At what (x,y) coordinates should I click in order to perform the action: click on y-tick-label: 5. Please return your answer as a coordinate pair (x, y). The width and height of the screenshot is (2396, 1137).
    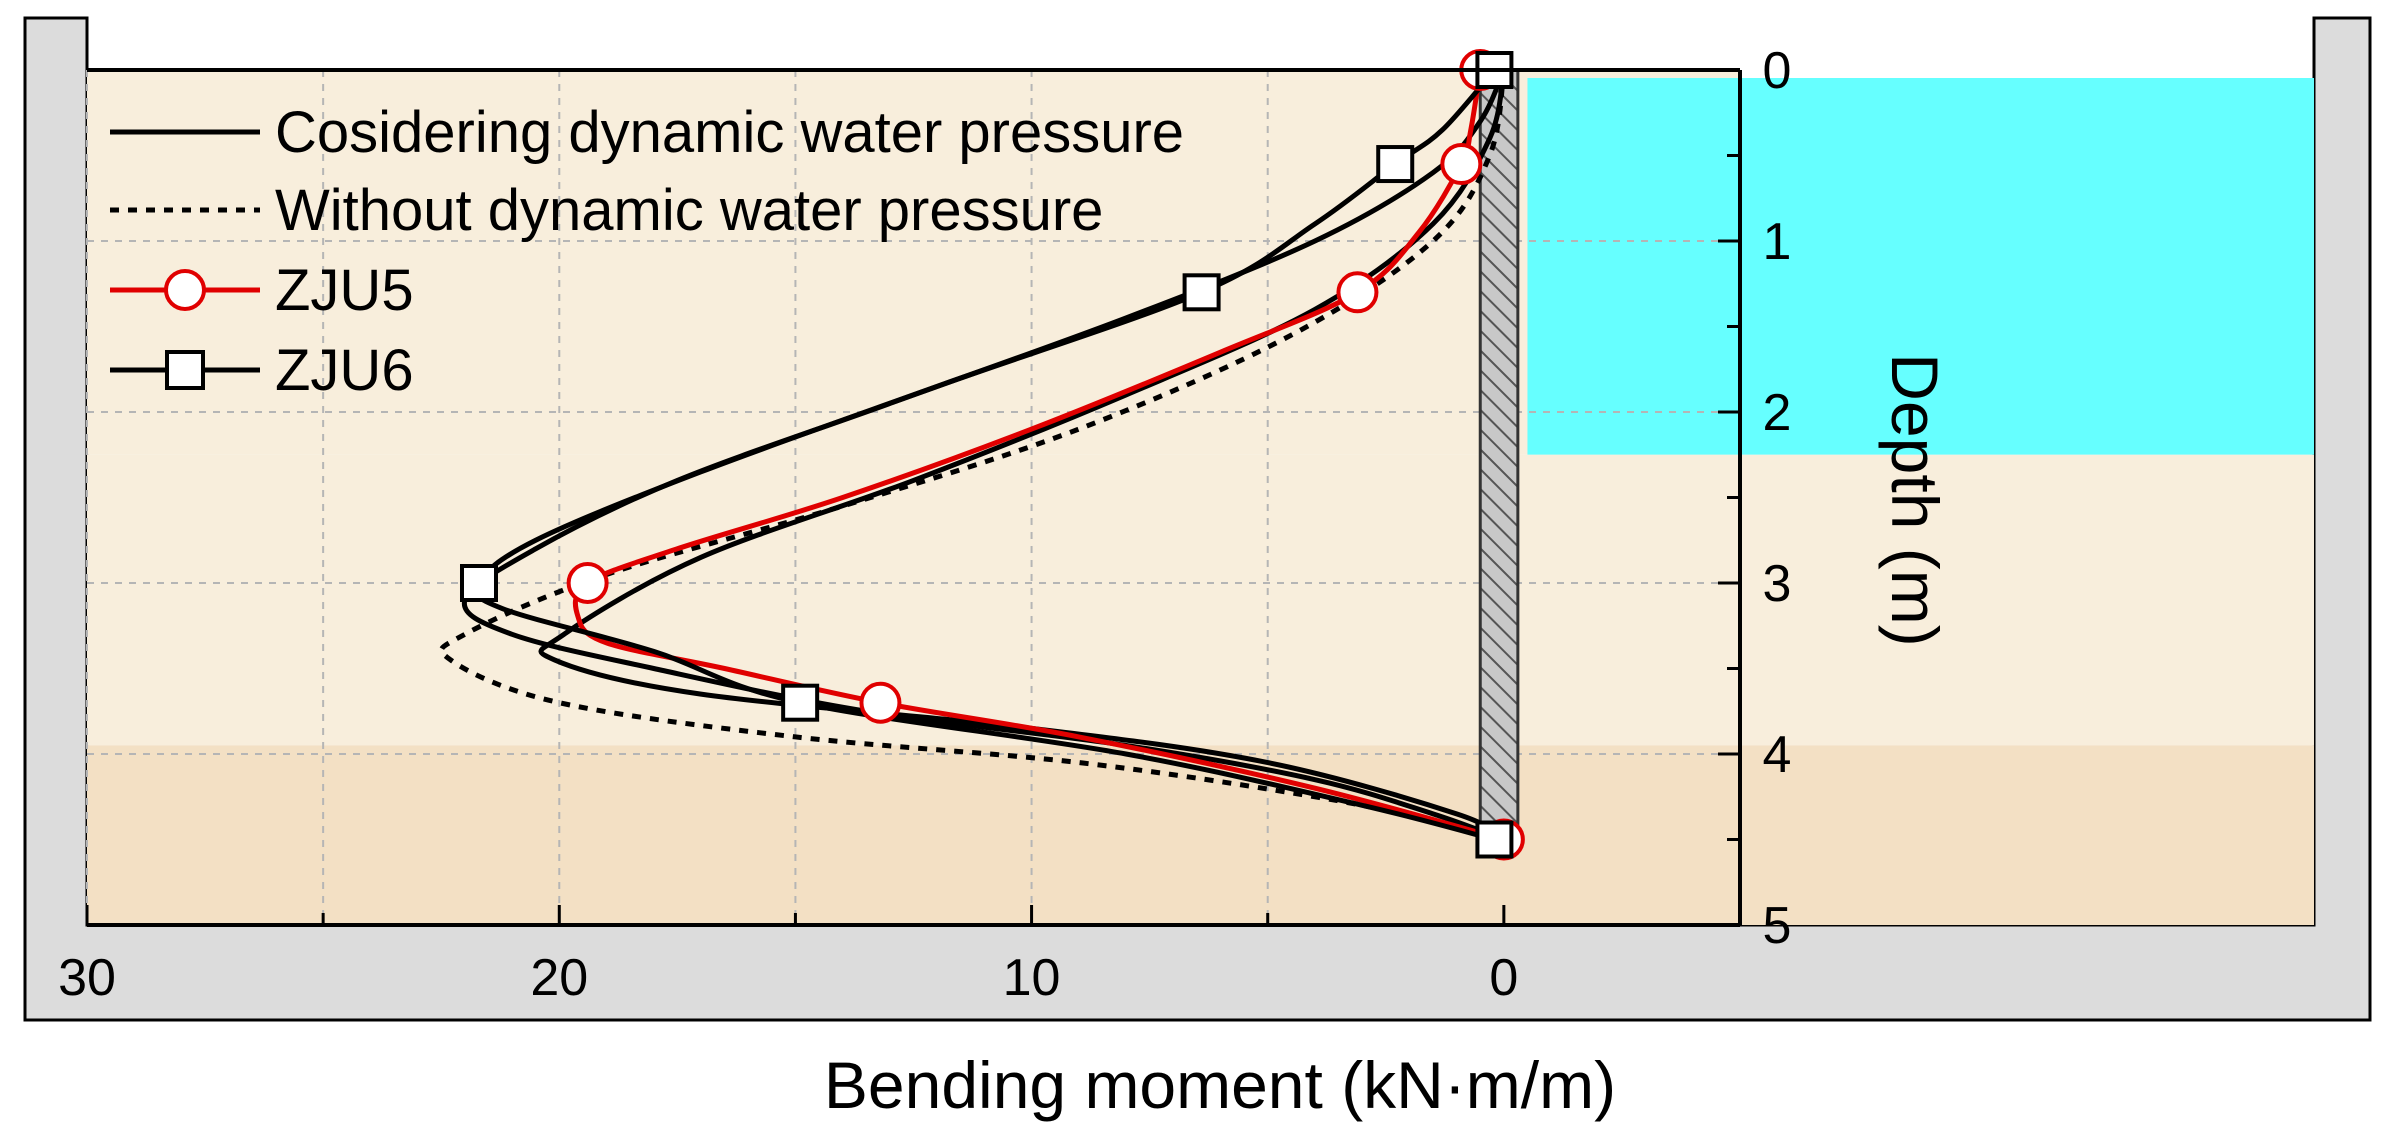
    Looking at the image, I should click on (1777, 926).